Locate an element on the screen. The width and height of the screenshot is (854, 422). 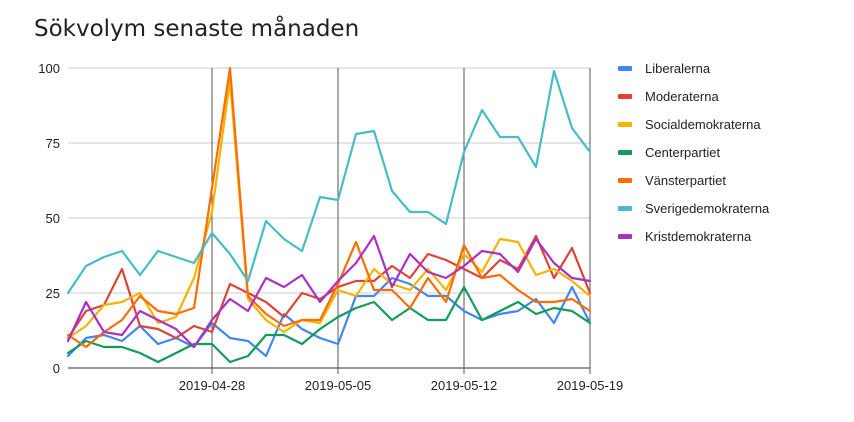
y-tick-label: 75 is located at coordinates (53, 143).